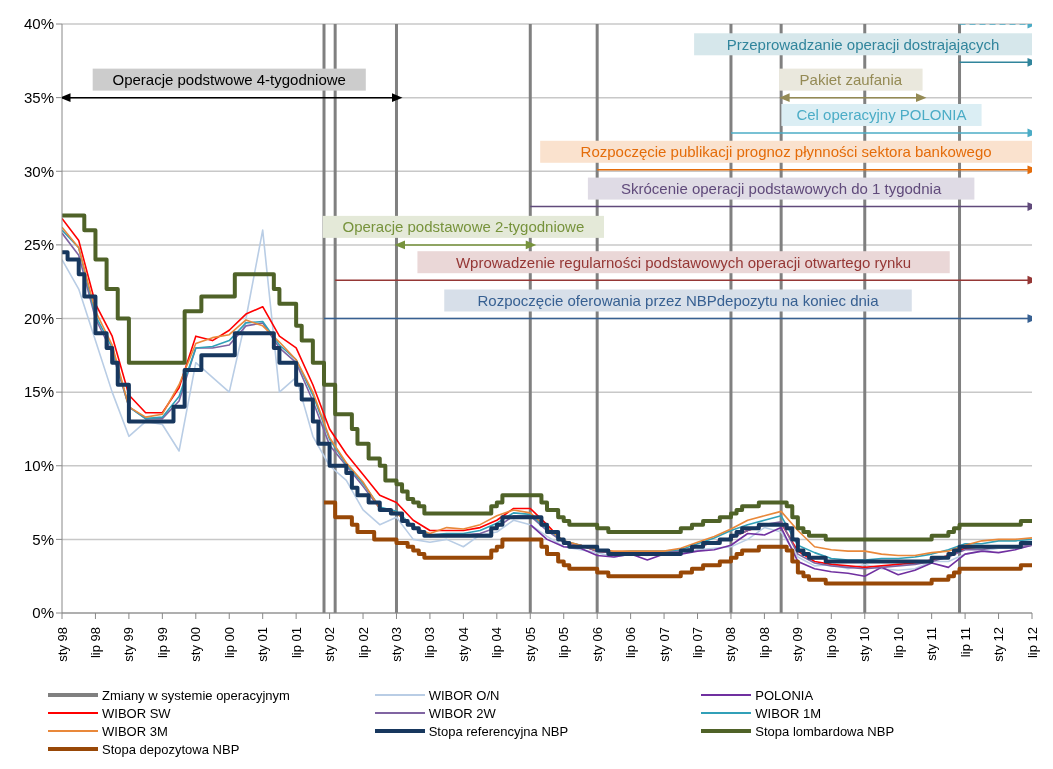 Image resolution: width=1053 pixels, height=769 pixels. Describe the element at coordinates (798, 644) in the screenshot. I see `x-tick-label: sty 09` at that location.